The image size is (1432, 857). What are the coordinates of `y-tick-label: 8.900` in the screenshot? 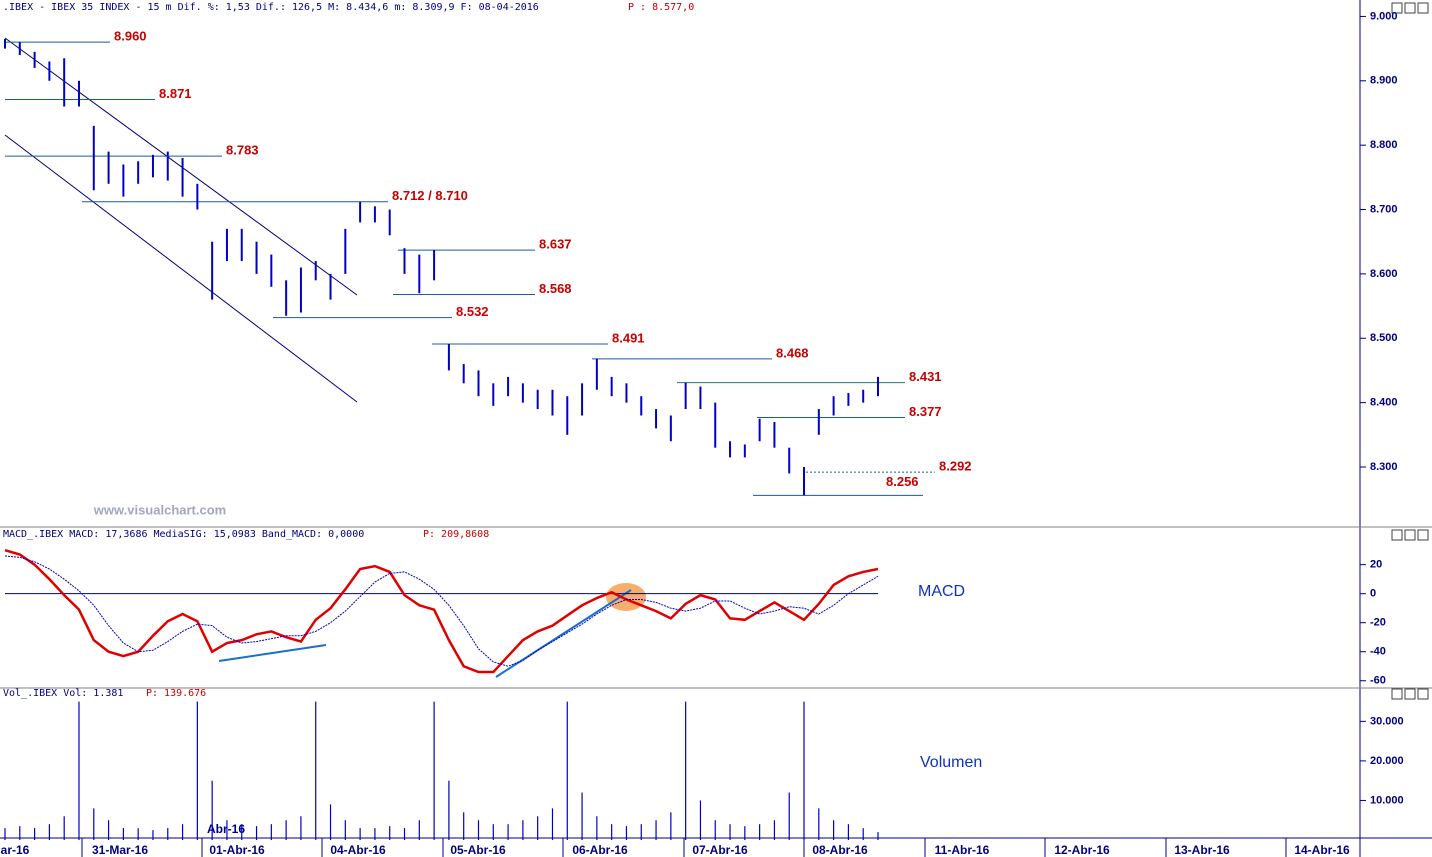 It's located at (1384, 81).